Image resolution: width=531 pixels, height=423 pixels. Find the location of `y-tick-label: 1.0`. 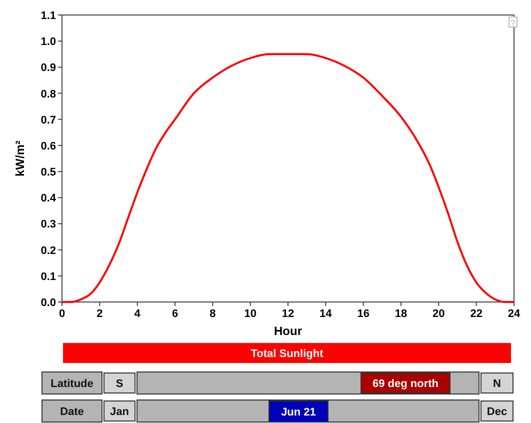

y-tick-label: 1.0 is located at coordinates (48, 42).